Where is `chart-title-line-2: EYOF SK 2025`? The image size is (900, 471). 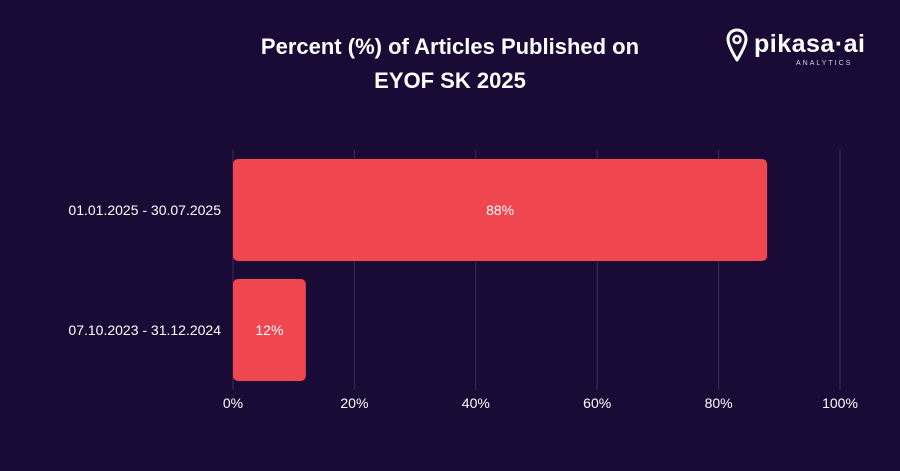
chart-title-line-2: EYOF SK 2025 is located at coordinates (450, 80).